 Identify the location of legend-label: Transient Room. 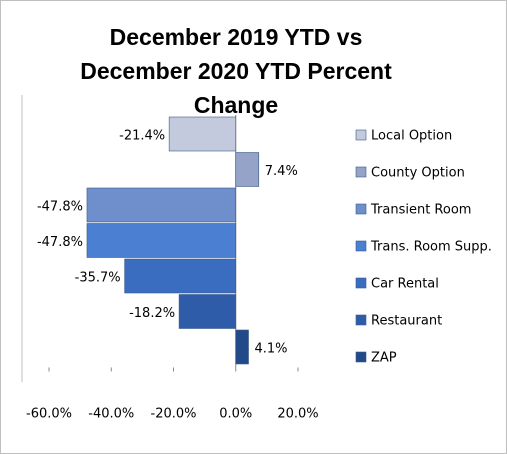
(420, 210).